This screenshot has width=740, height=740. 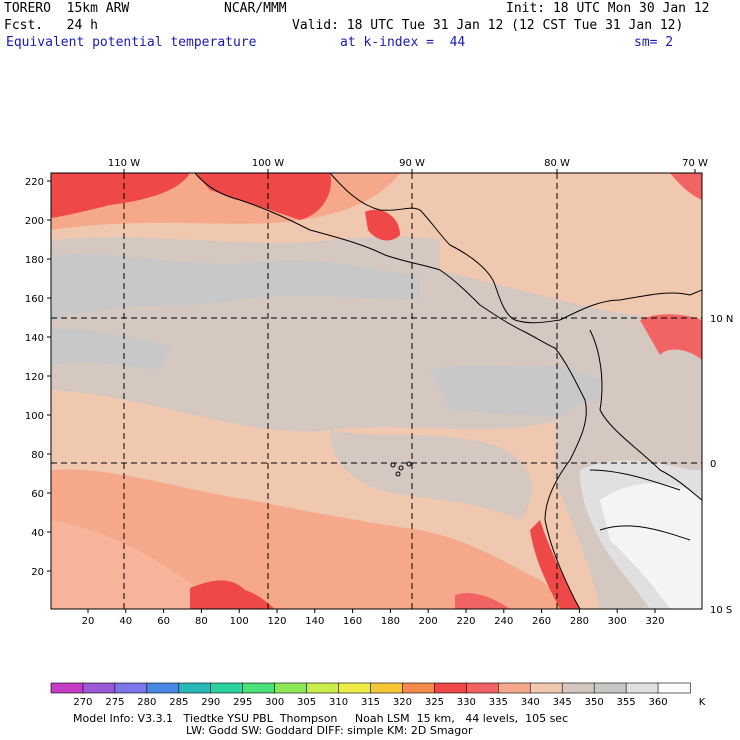 I want to click on bottom-axis-label: 260, so click(x=541, y=621).